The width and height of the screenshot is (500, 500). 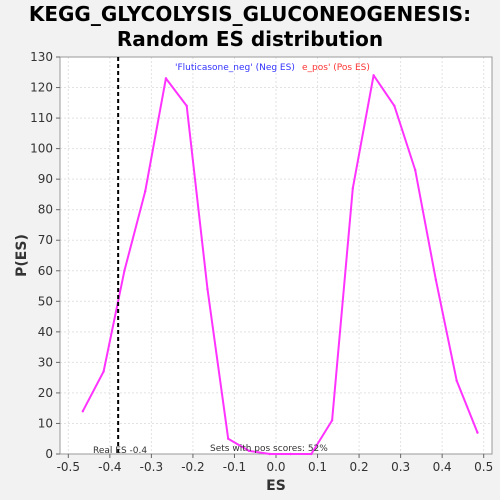 What do you see at coordinates (68, 467) in the screenshot?
I see `x-tick-label: -0.5` at bounding box center [68, 467].